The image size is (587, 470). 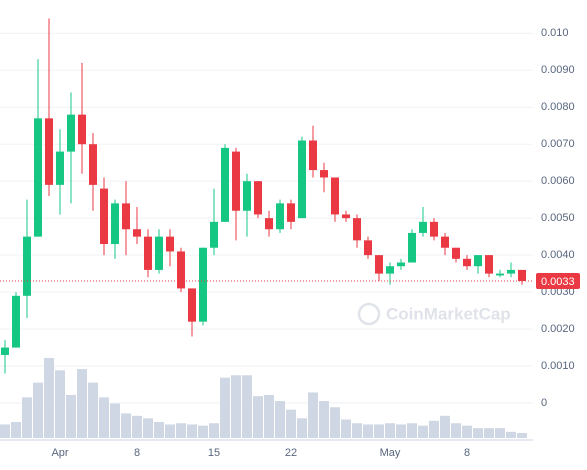 I want to click on x-tick-label: 15, so click(x=214, y=453).